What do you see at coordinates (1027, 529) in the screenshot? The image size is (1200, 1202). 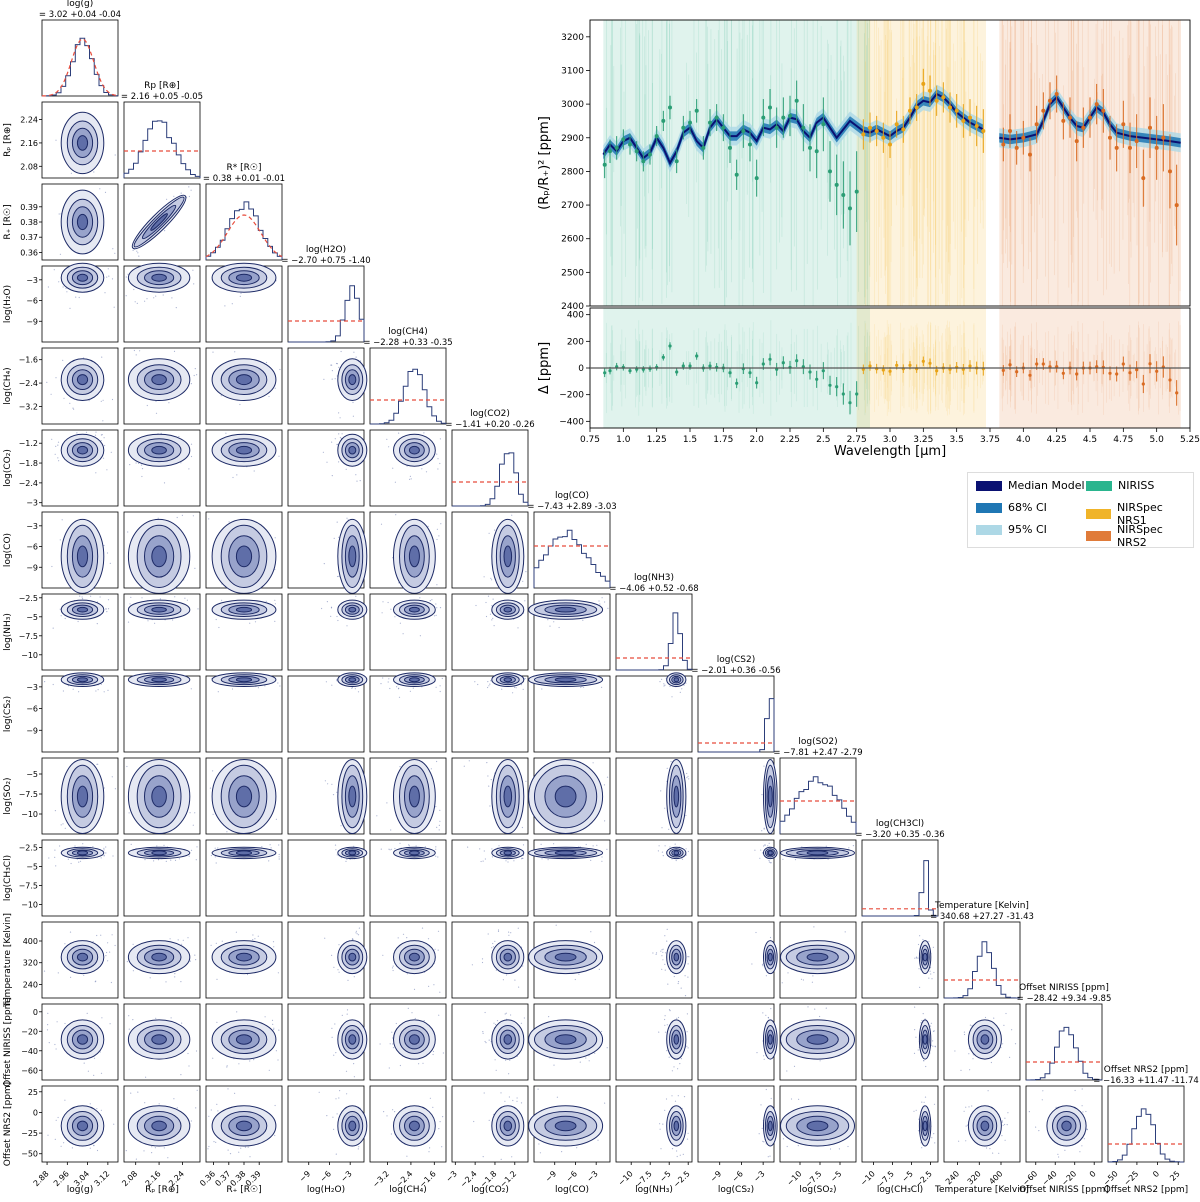 I see `legend-label-95ci: 95% CI` at bounding box center [1027, 529].